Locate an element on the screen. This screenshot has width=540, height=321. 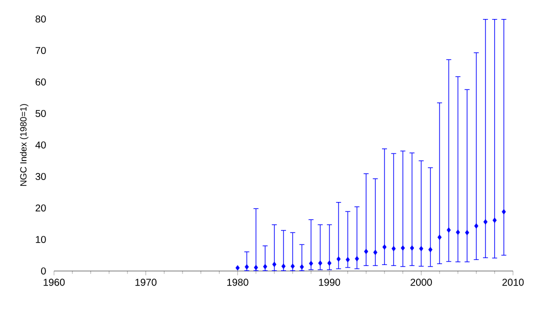
y-axis-title: NGC Index (1980=1) is located at coordinates (24, 145).